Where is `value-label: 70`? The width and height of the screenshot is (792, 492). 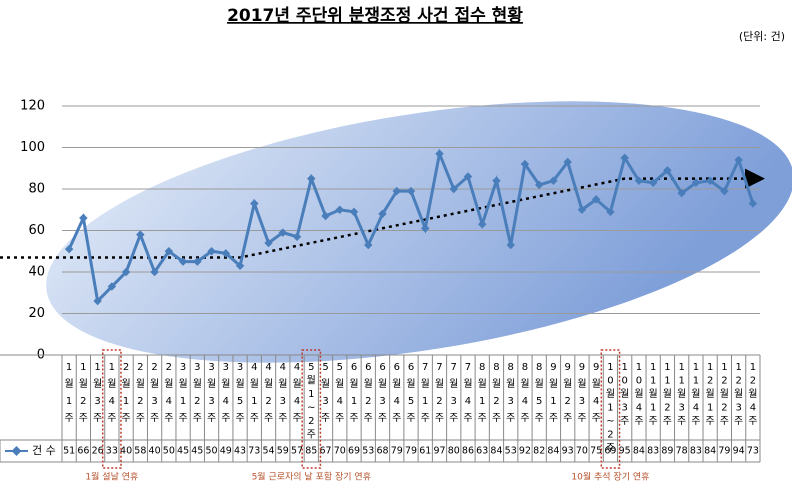
value-label: 70 is located at coordinates (340, 451).